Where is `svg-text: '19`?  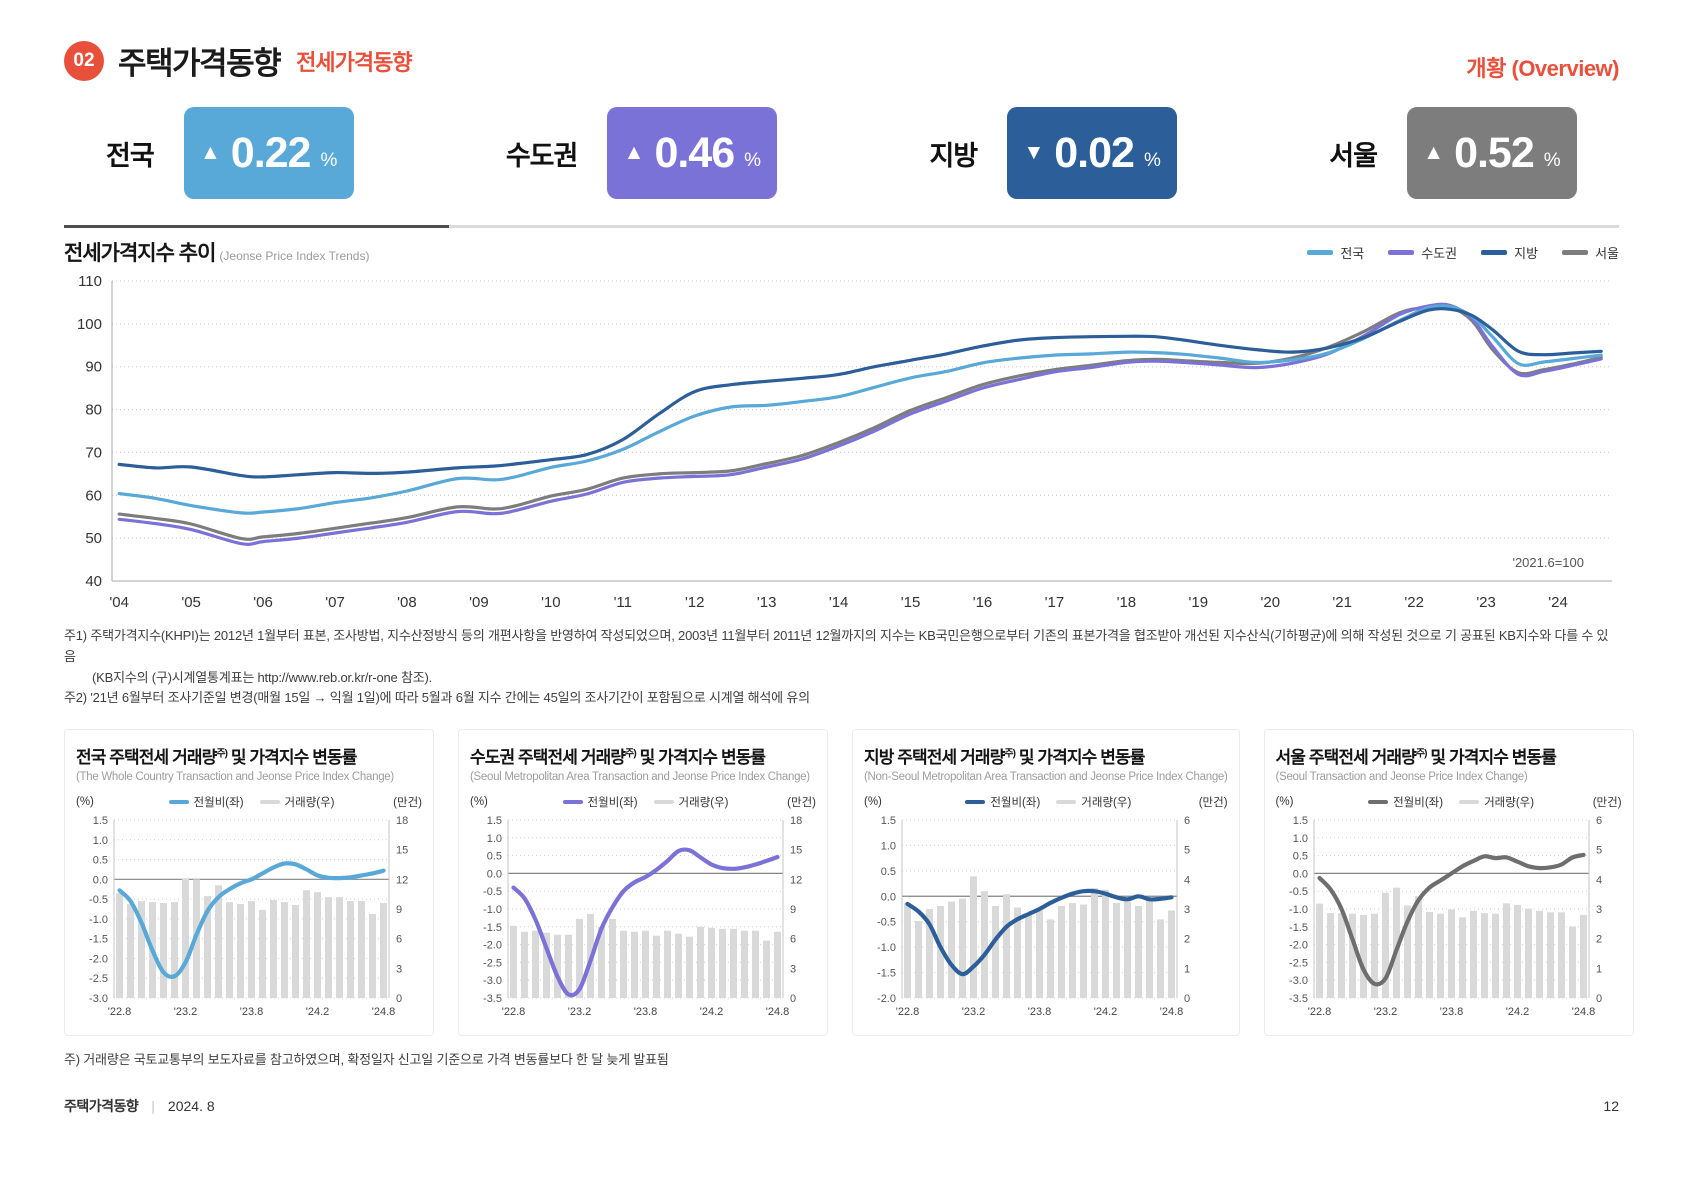 svg-text: '19 is located at coordinates (1199, 602).